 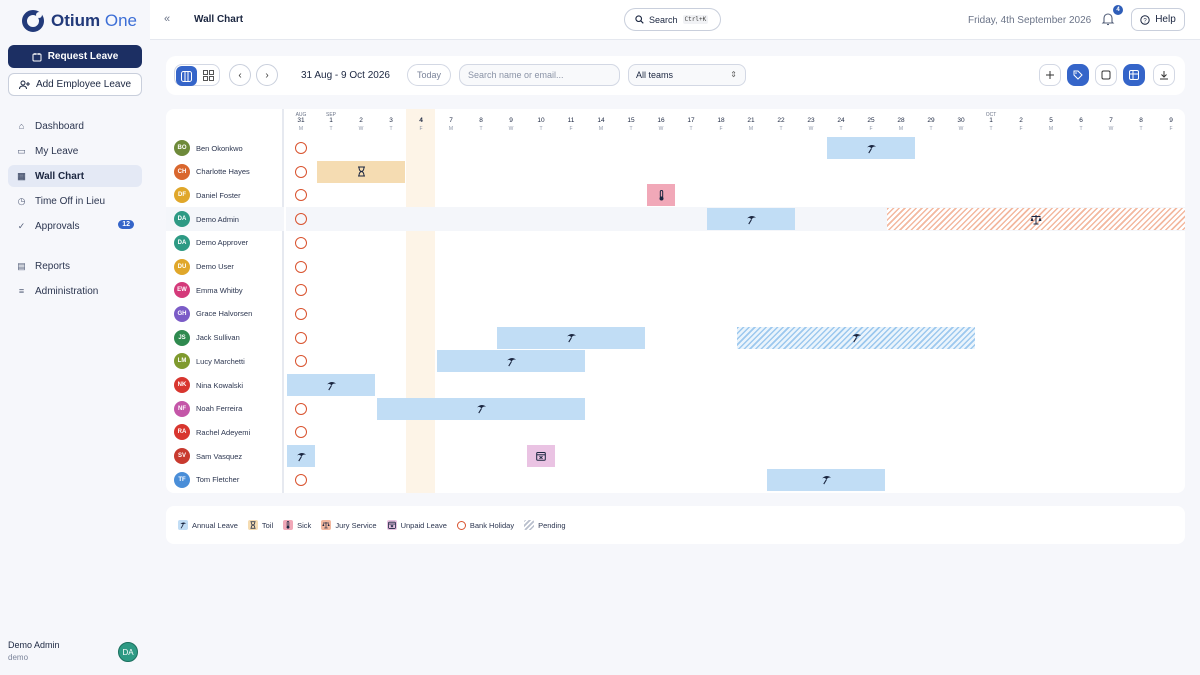 What do you see at coordinates (267, 75) in the screenshot?
I see `next-period-button: ›` at bounding box center [267, 75].